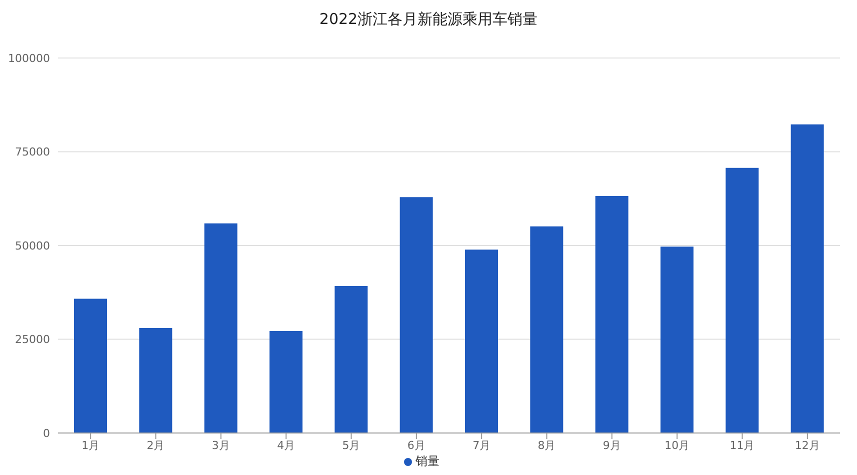 This screenshot has width=857, height=475. What do you see at coordinates (91, 445) in the screenshot?
I see `x-tick-label: 1月` at bounding box center [91, 445].